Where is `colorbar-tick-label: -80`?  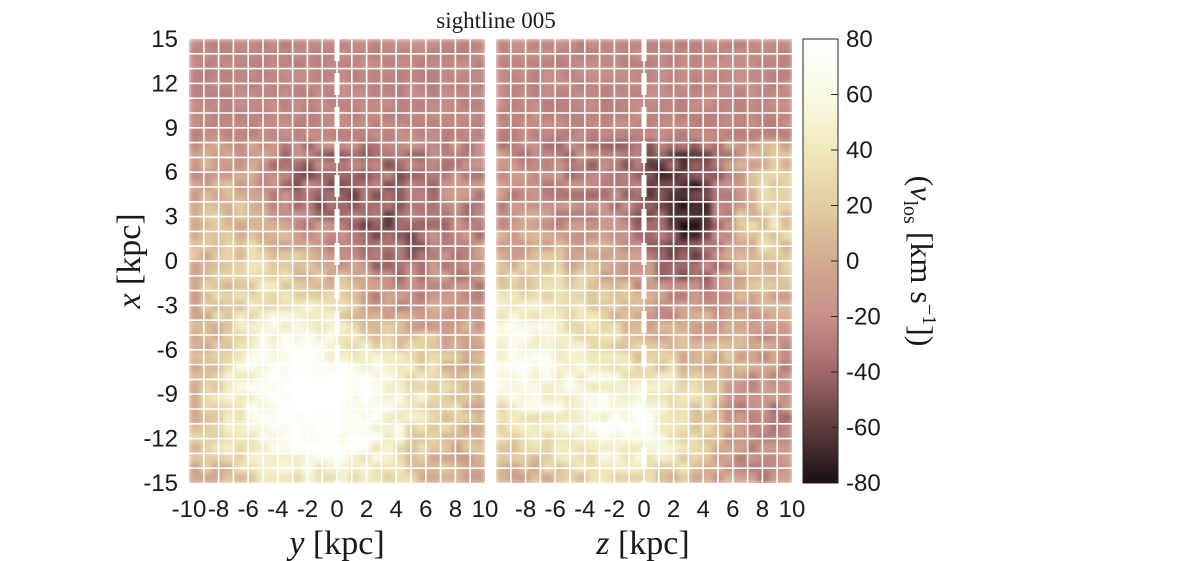
colorbar-tick-label: -80 is located at coordinates (863, 483).